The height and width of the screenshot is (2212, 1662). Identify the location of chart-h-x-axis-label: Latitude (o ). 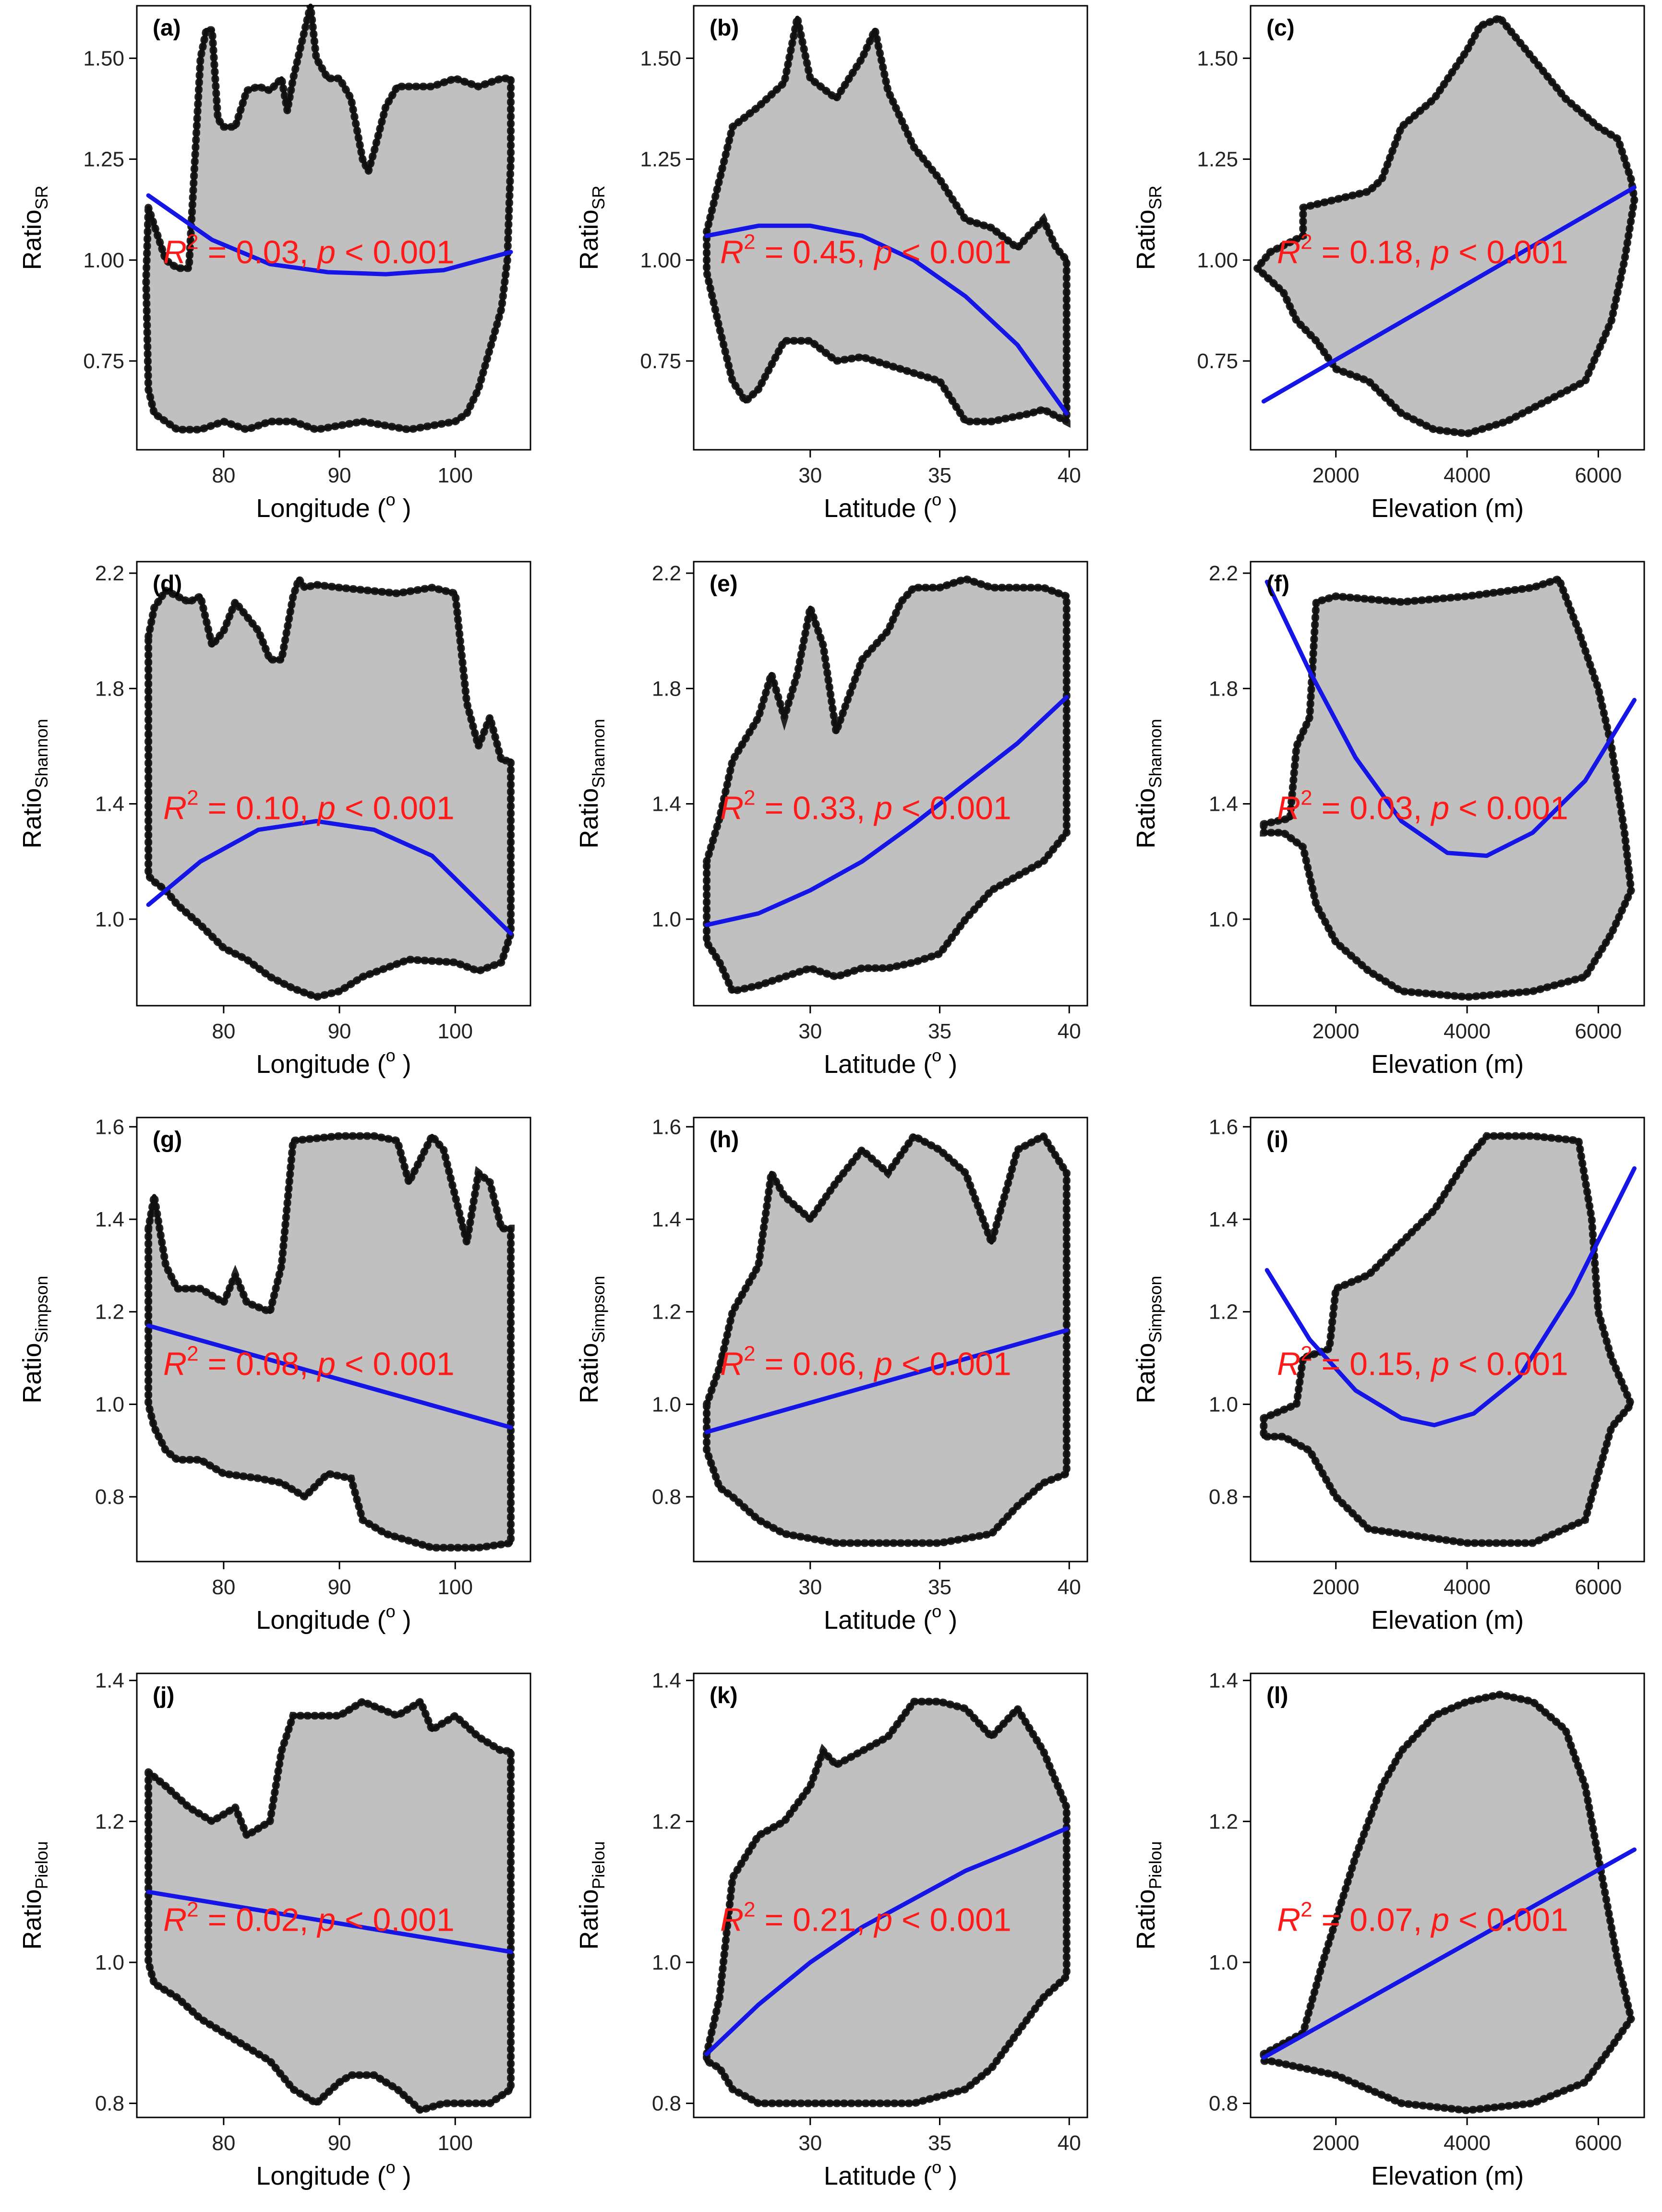
(890, 1618).